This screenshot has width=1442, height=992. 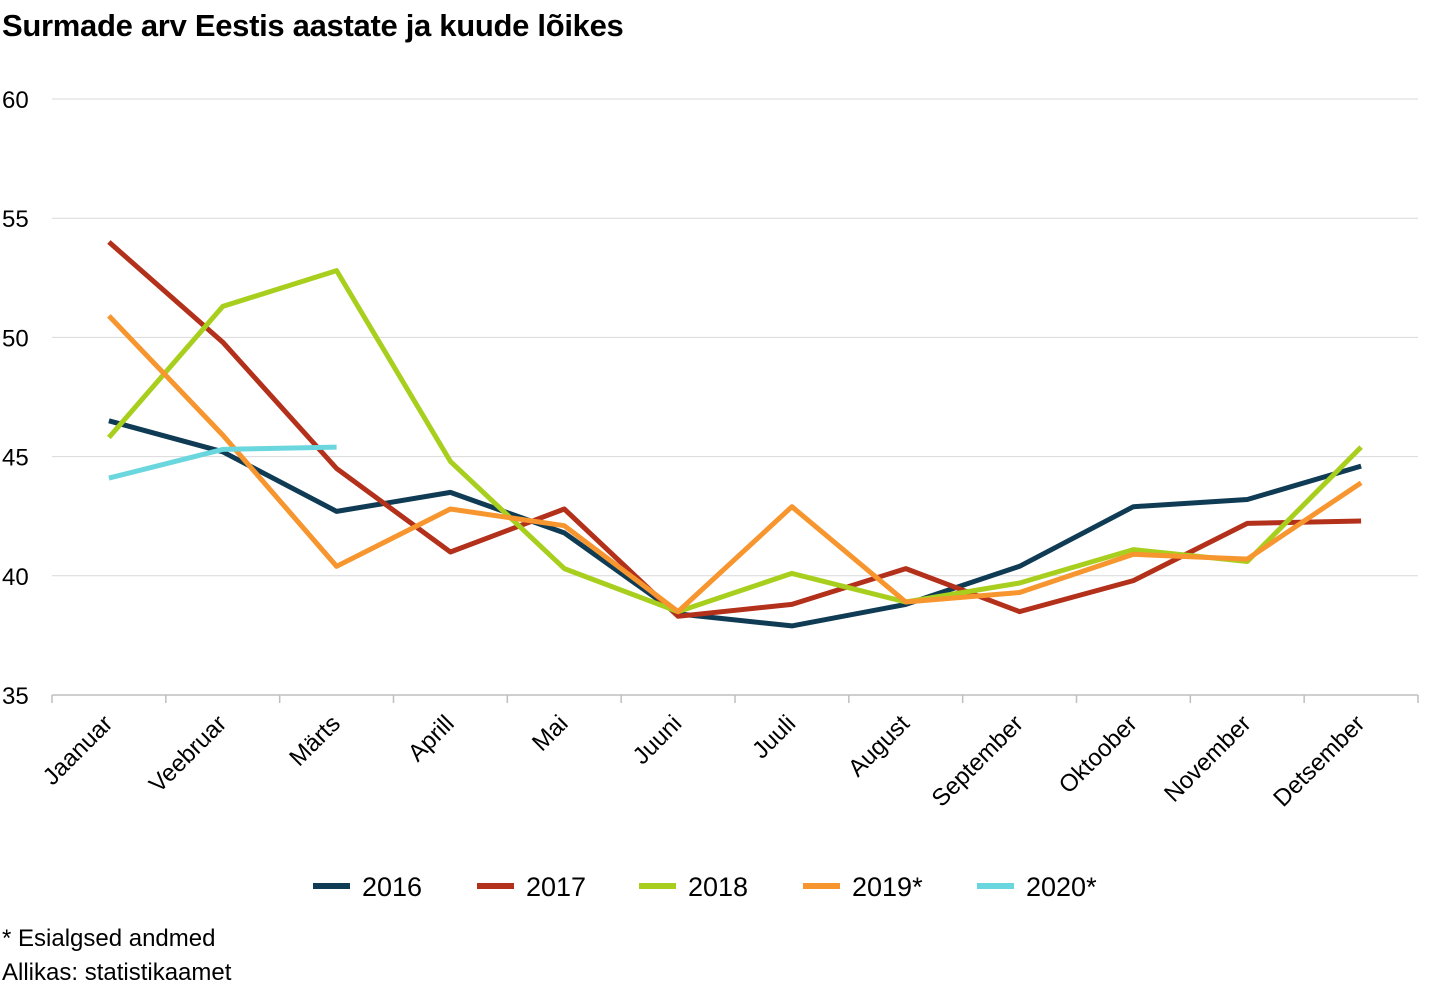 What do you see at coordinates (879, 746) in the screenshot?
I see `x-tick-label: August` at bounding box center [879, 746].